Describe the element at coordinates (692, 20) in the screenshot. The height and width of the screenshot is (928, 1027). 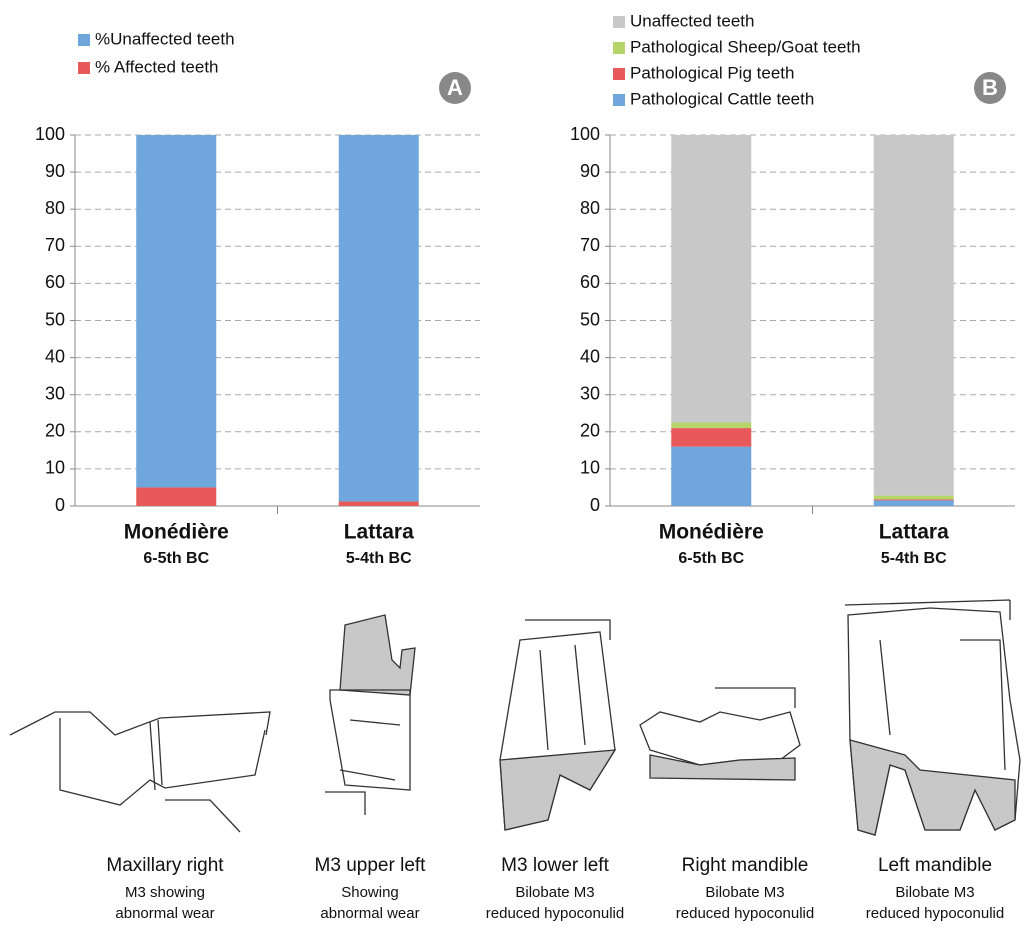
I see `legend-label: Unaffected teeth` at that location.